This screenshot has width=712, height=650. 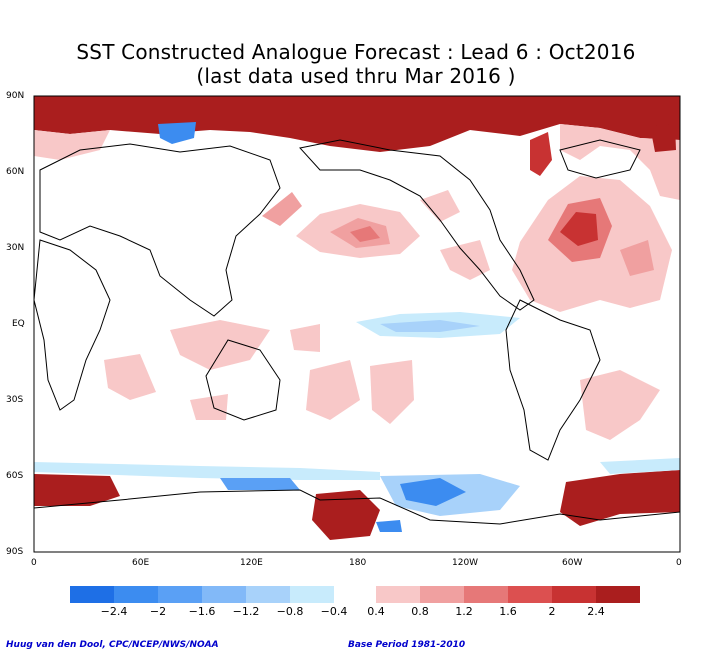 I want to click on north-atlantic-warm-anomaly, so click(x=592, y=244).